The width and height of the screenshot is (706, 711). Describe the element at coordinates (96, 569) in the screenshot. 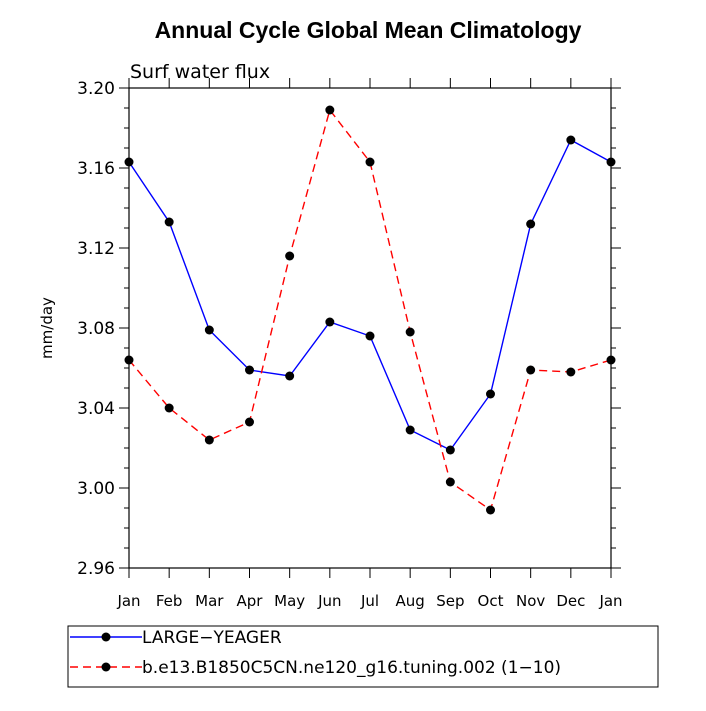

I see `y-tick-label: 2.96` at that location.